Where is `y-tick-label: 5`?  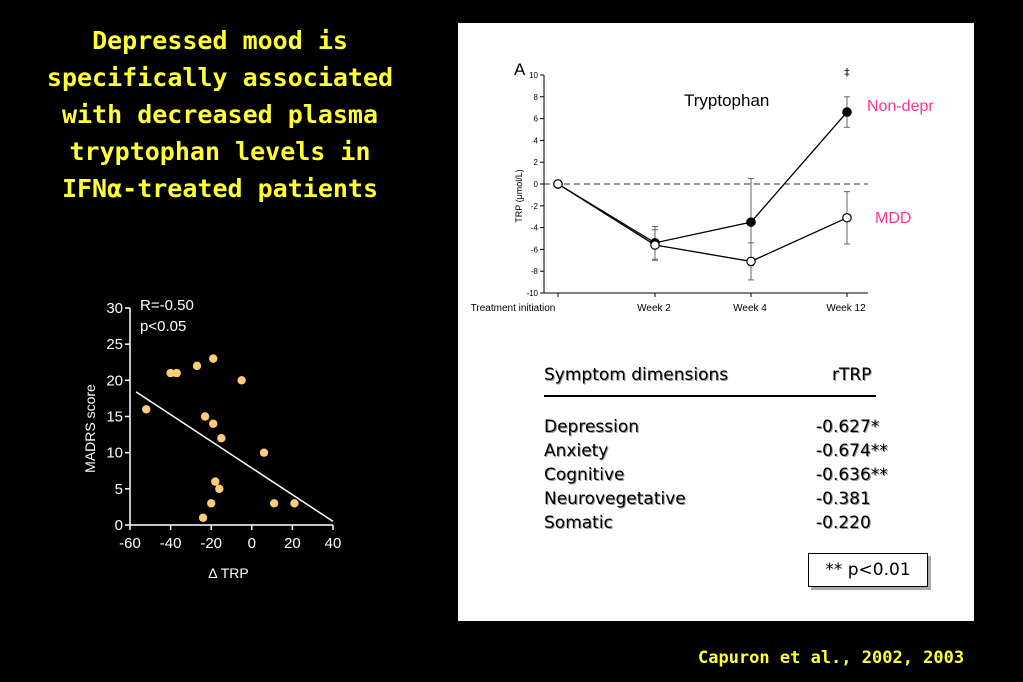
y-tick-label: 5 is located at coordinates (119, 489).